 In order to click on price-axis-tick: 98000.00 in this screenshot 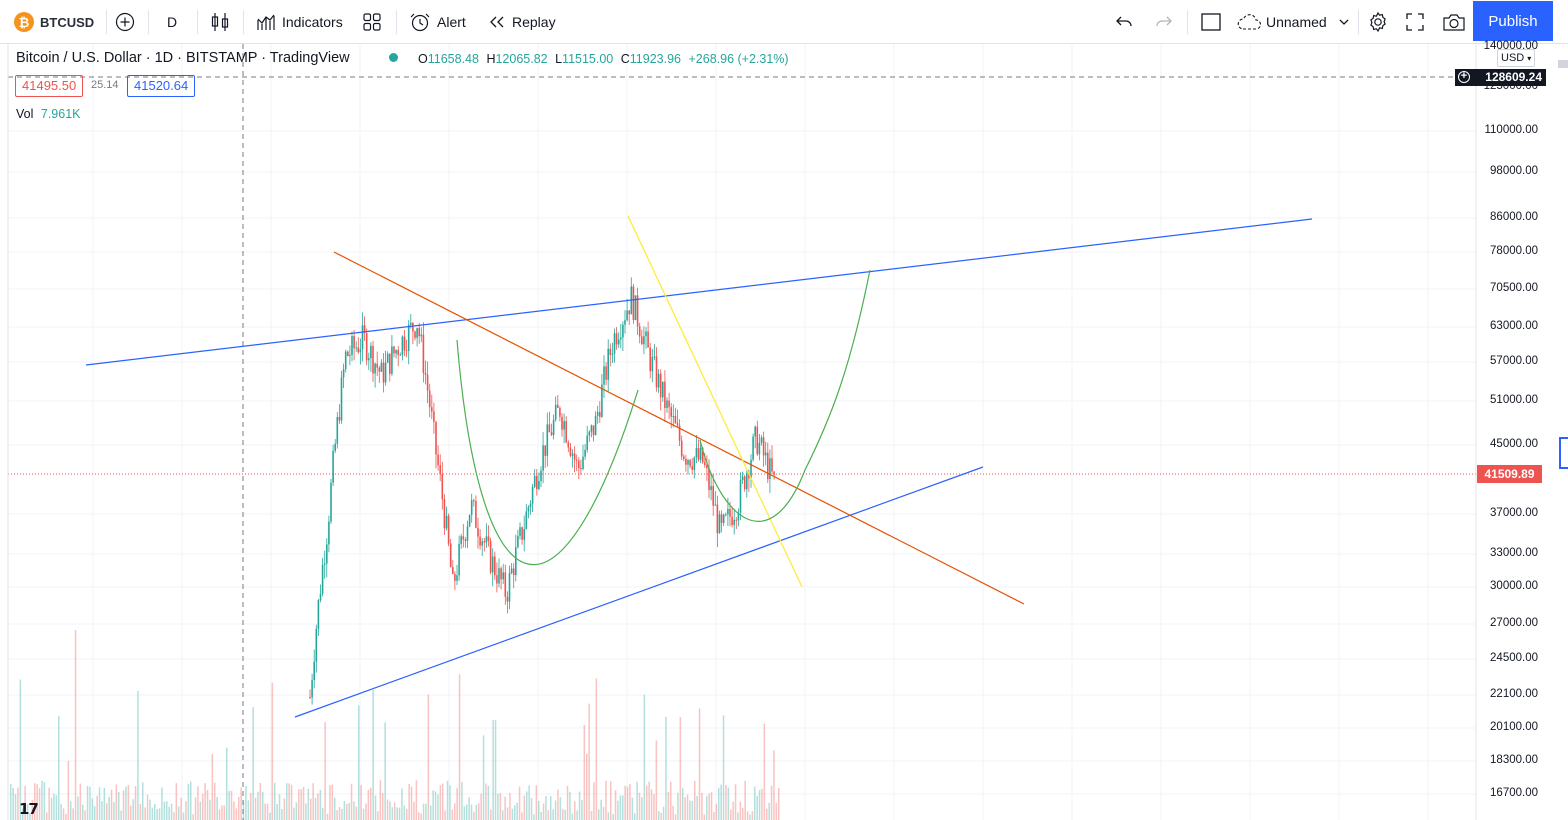, I will do `click(1514, 171)`.